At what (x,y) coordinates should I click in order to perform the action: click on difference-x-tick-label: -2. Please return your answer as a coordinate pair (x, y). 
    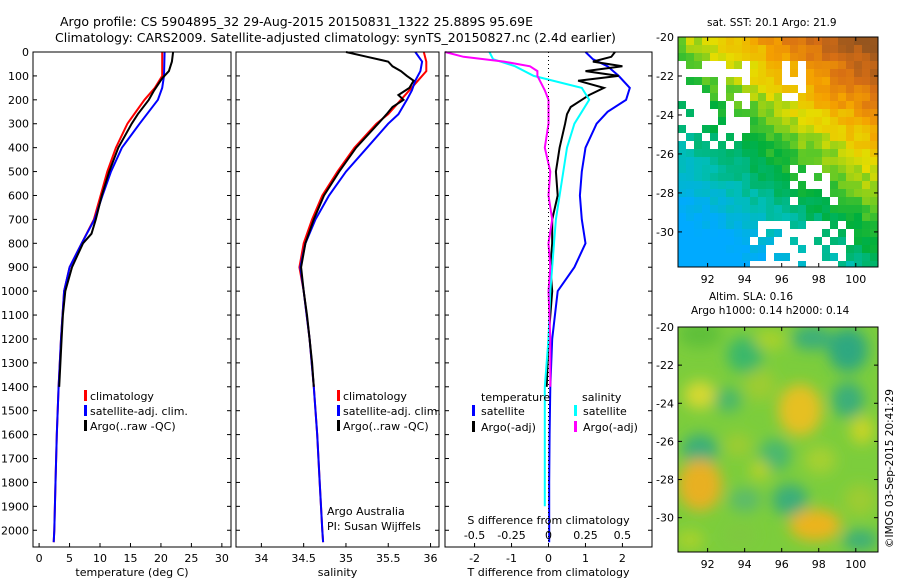
    Looking at the image, I should click on (474, 558).